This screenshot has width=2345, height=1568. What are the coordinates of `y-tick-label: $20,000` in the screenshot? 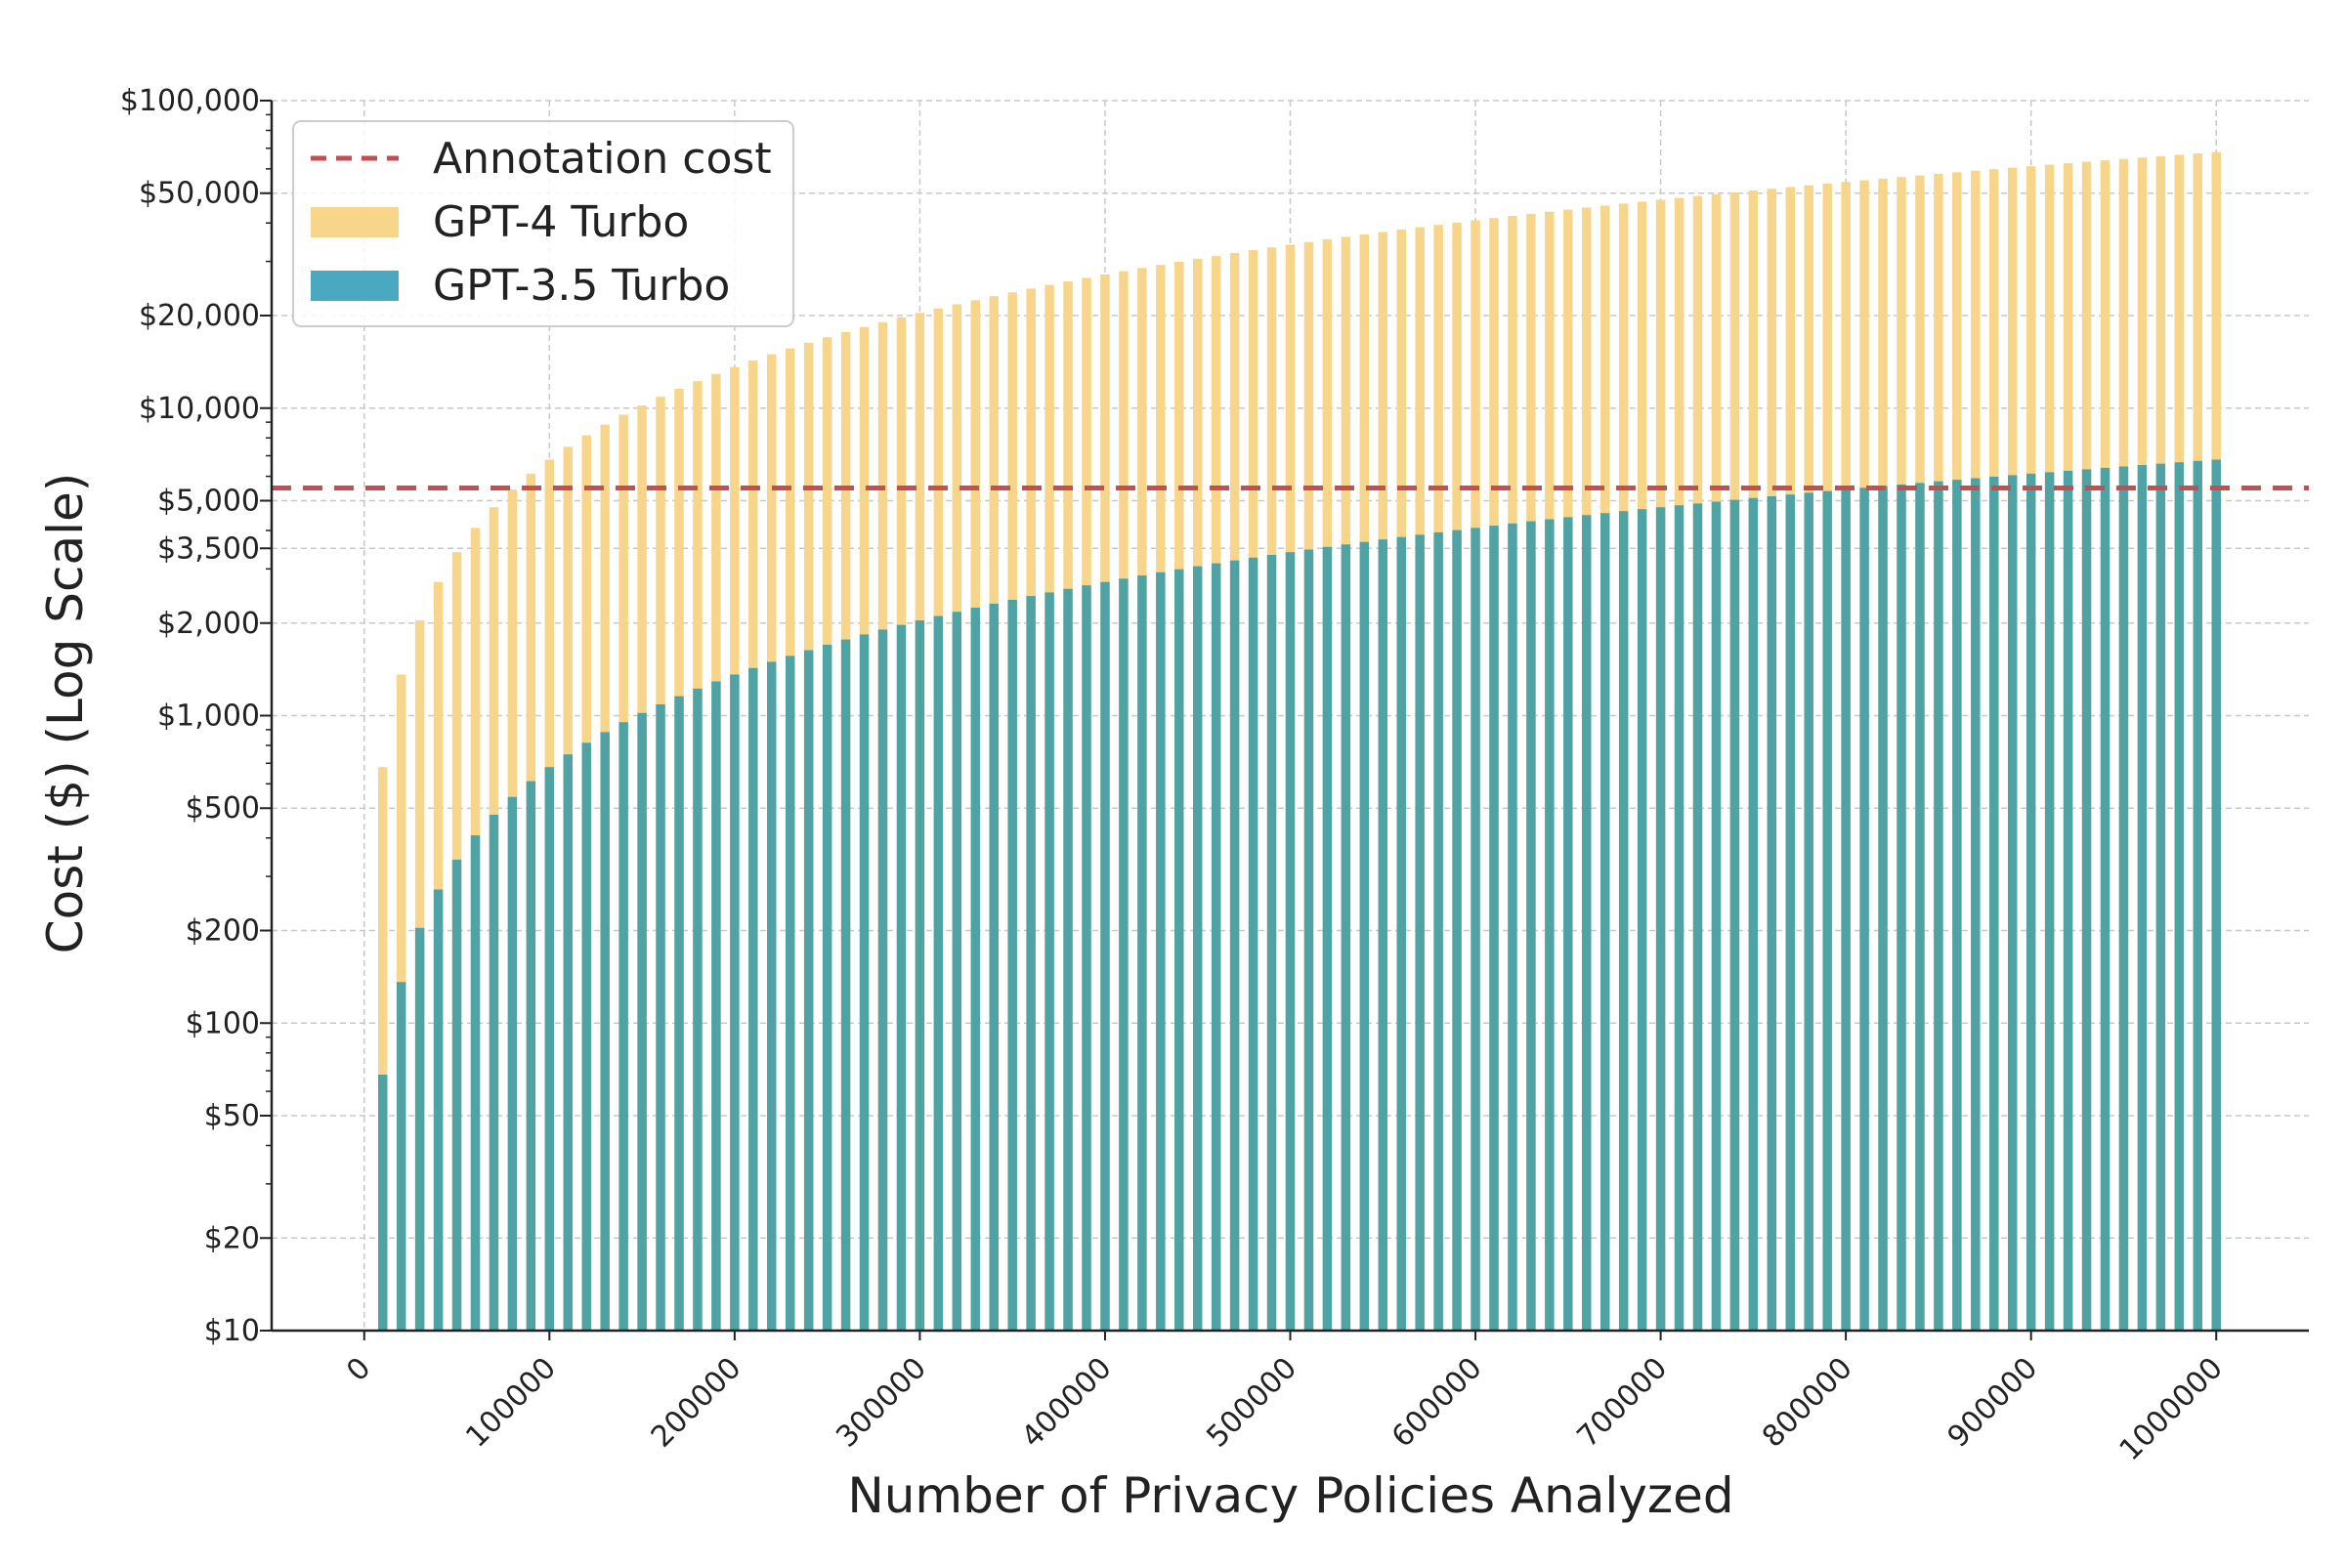 It's located at (199, 316).